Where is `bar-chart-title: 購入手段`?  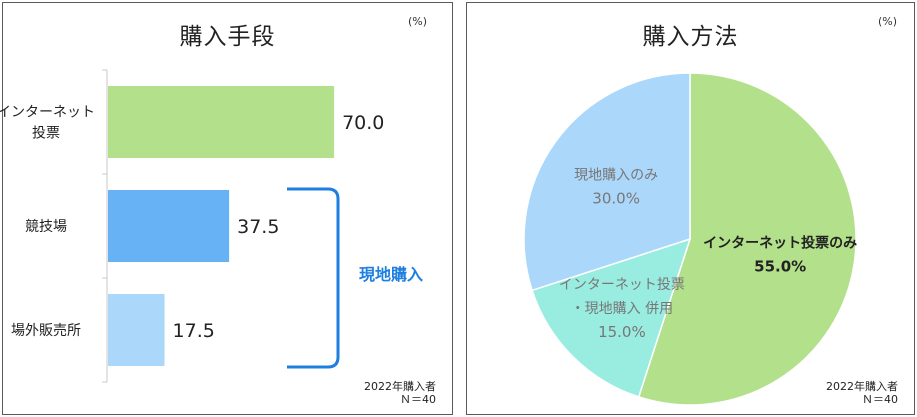
bar-chart-title: 購入手段 is located at coordinates (227, 37).